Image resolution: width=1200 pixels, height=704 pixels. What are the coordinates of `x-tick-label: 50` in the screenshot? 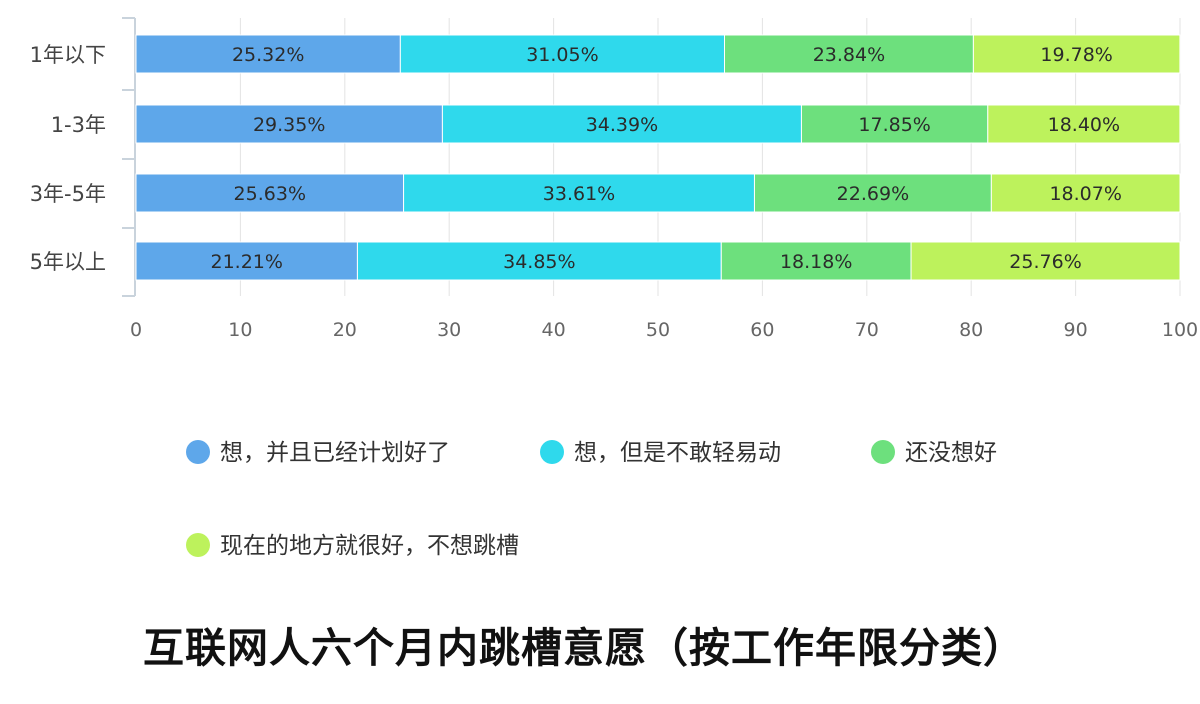 It's located at (658, 330).